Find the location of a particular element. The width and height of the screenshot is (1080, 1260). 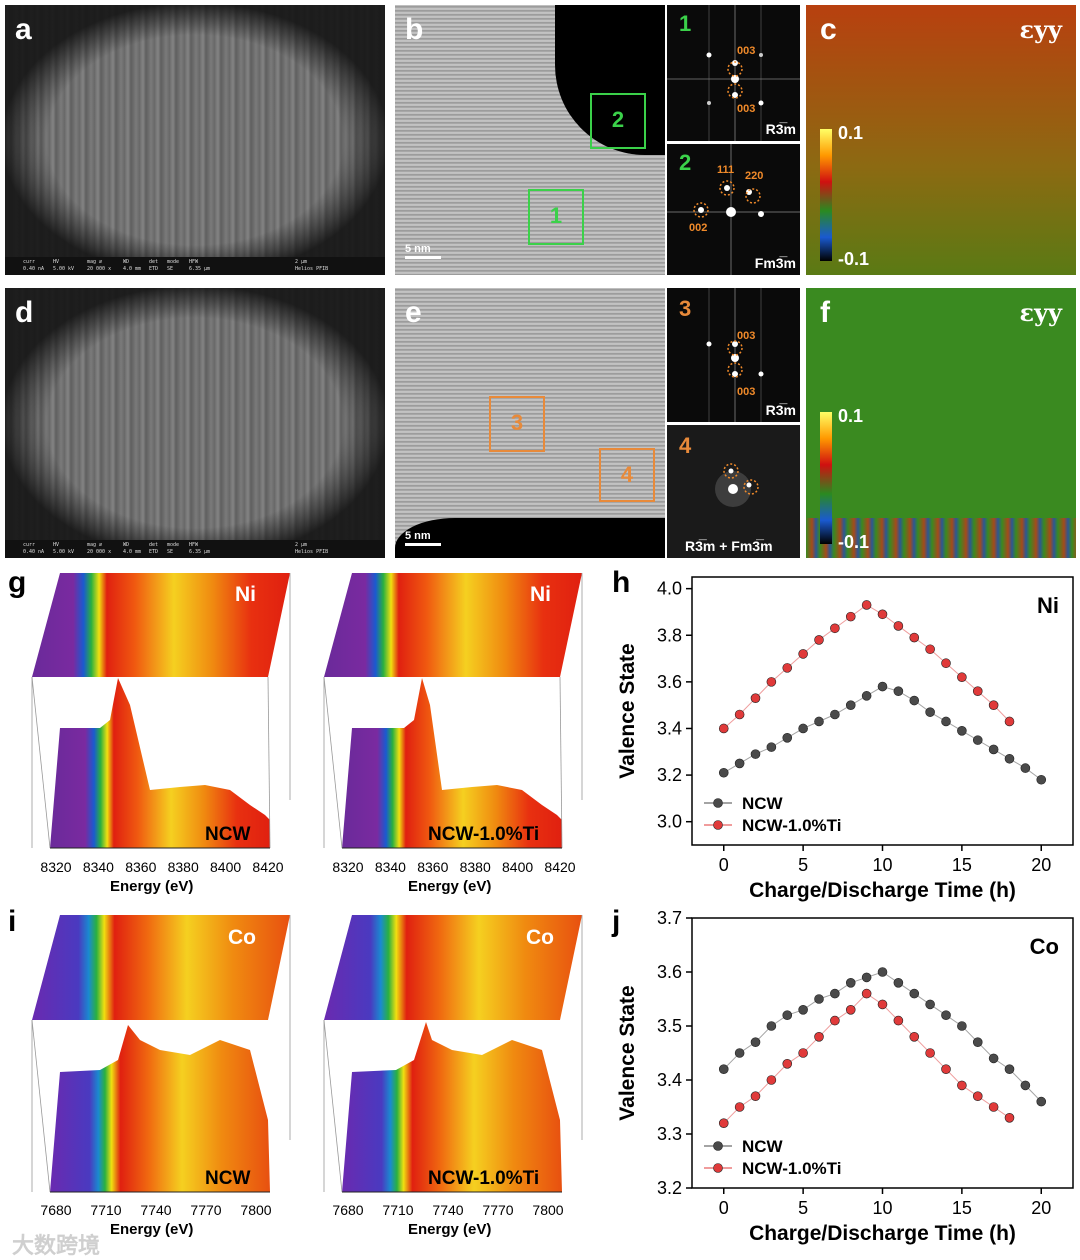

sem-curr-label: curr is located at coordinates (29, 262).